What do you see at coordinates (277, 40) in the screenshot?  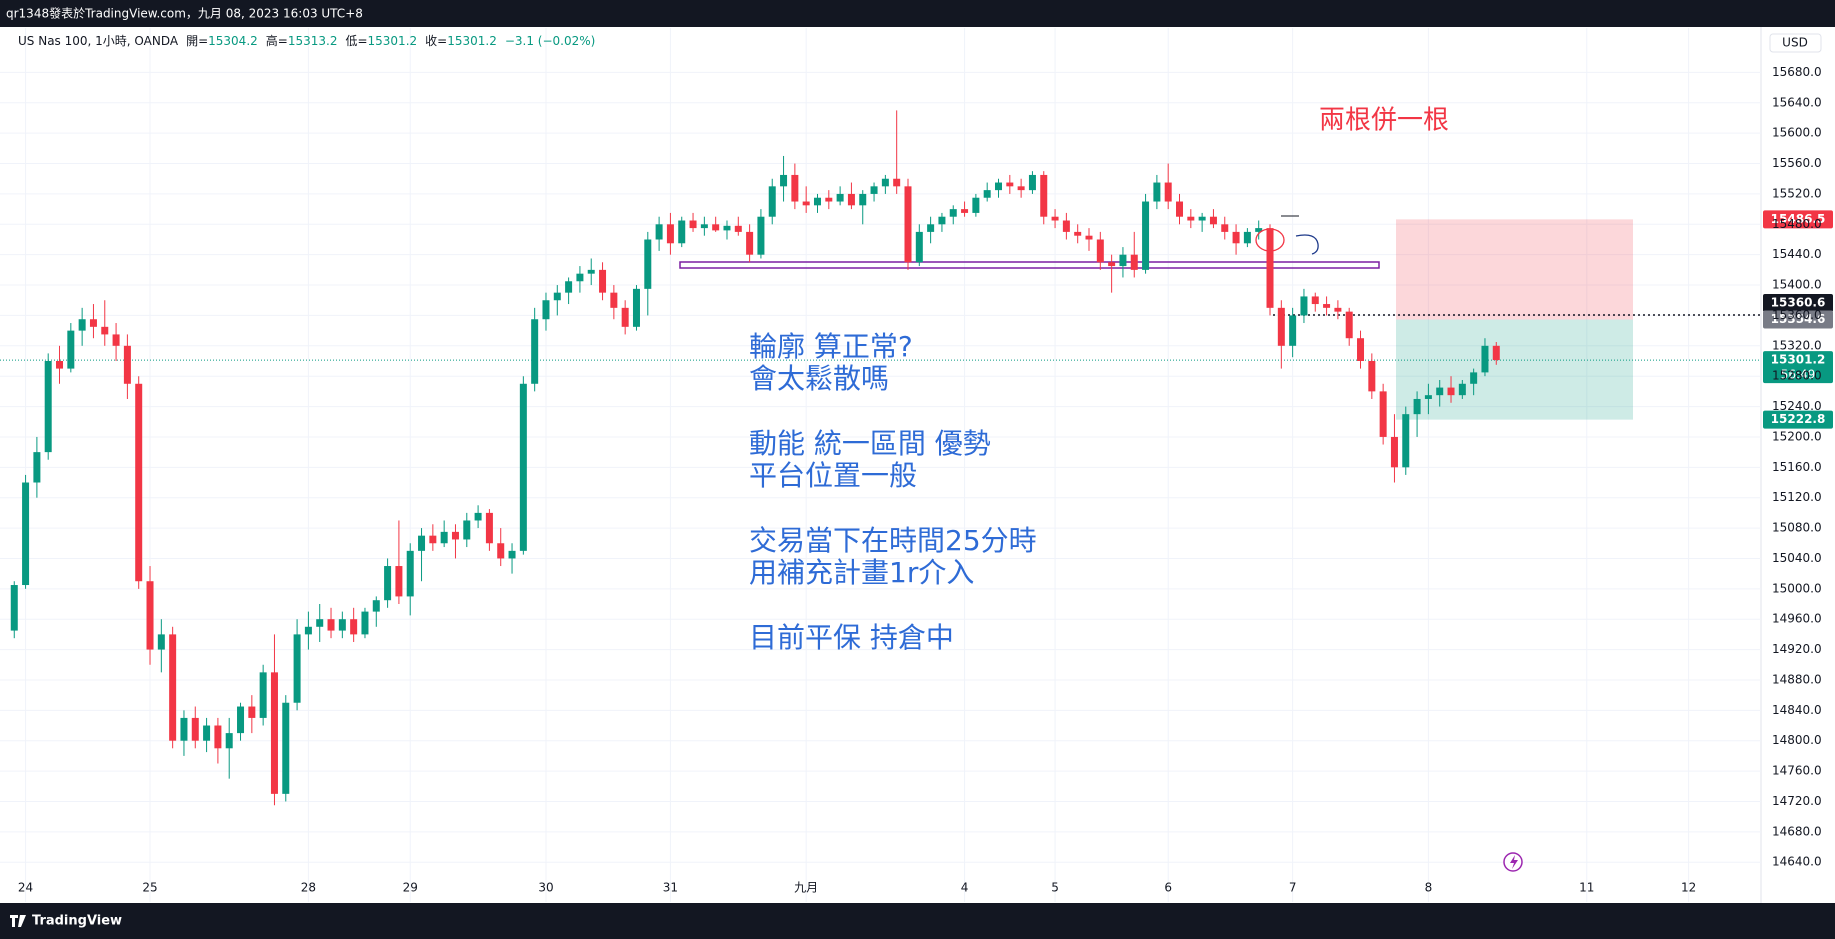 I see `legend-field-label: 高=` at bounding box center [277, 40].